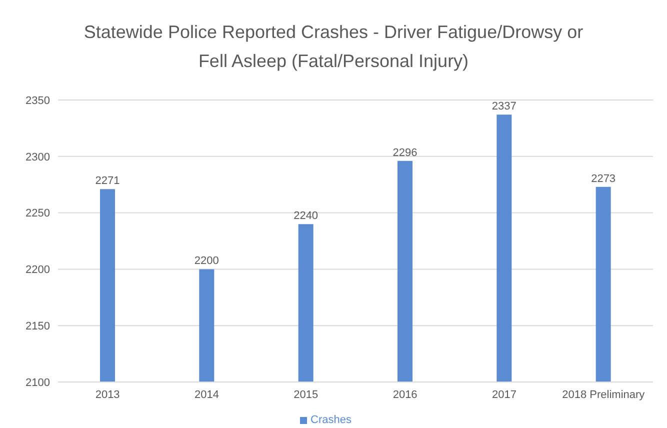  Describe the element at coordinates (107, 181) in the screenshot. I see `data-label: 2271` at that location.